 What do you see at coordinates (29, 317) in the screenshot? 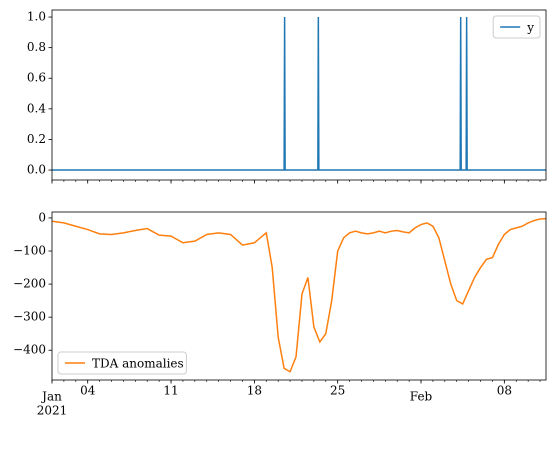
I see `y-tick-label: −300` at bounding box center [29, 317].